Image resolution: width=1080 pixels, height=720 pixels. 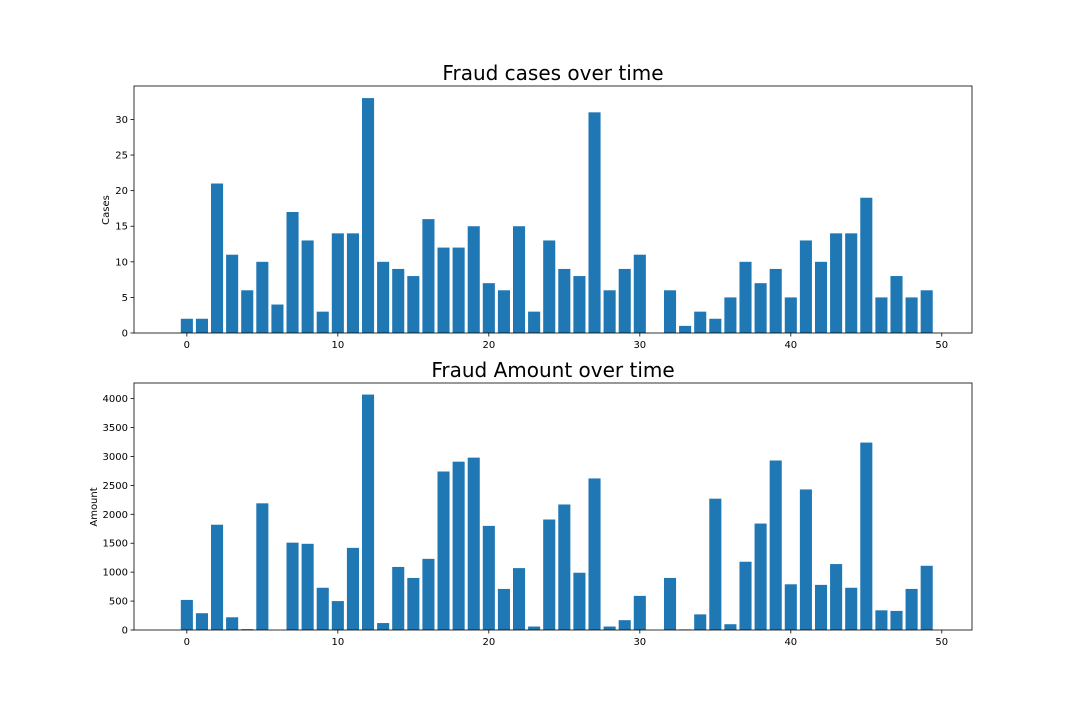 What do you see at coordinates (106, 210) in the screenshot?
I see `y-axis-label: Cases` at bounding box center [106, 210].